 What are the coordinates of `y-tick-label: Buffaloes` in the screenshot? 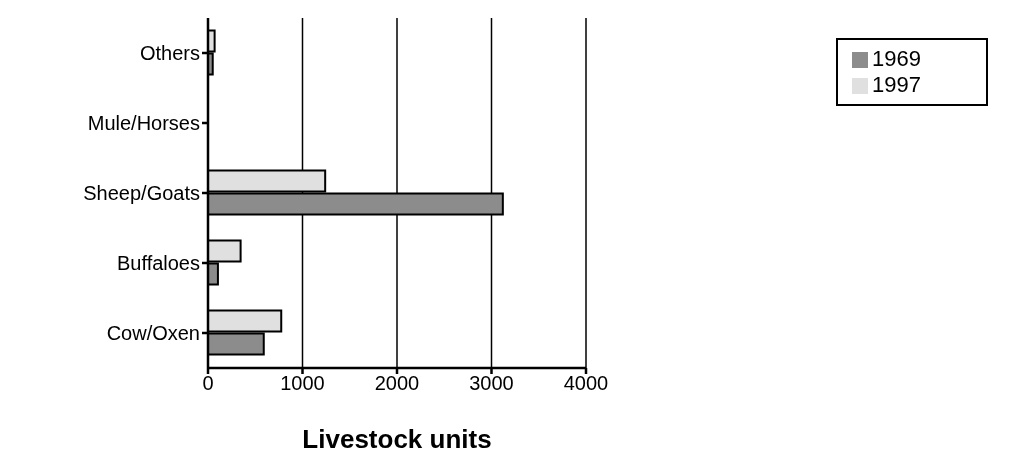 It's located at (158, 263).